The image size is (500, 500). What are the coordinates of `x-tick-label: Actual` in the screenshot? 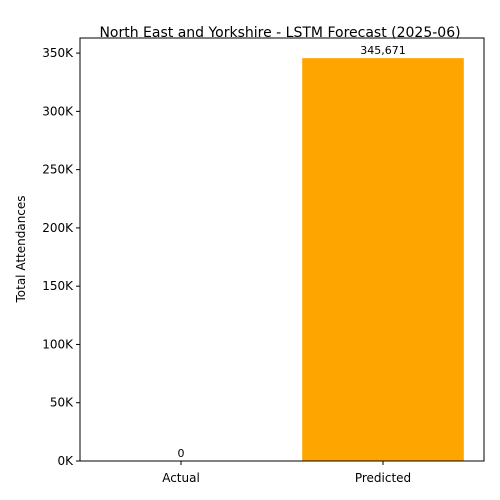 It's located at (181, 478).